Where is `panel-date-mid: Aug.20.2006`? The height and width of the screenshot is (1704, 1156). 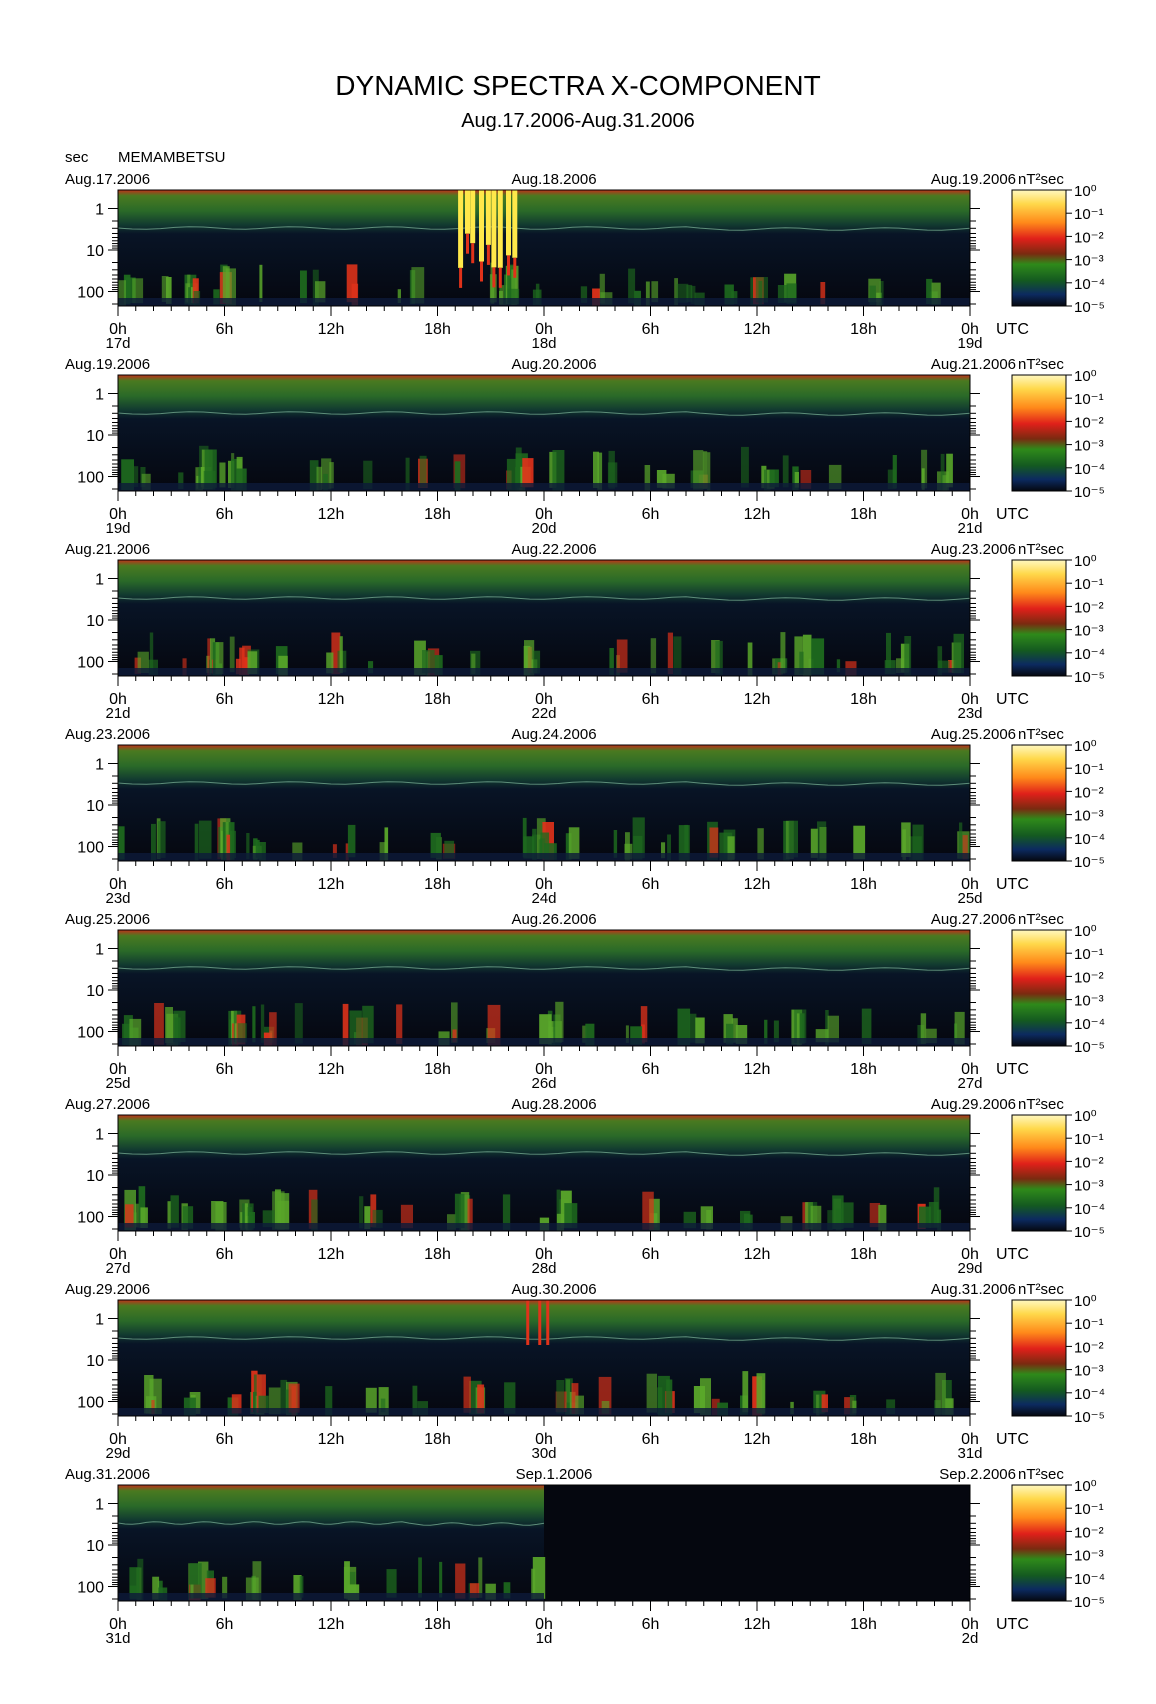
panel-date-mid: Aug.20.2006 is located at coordinates (553, 364).